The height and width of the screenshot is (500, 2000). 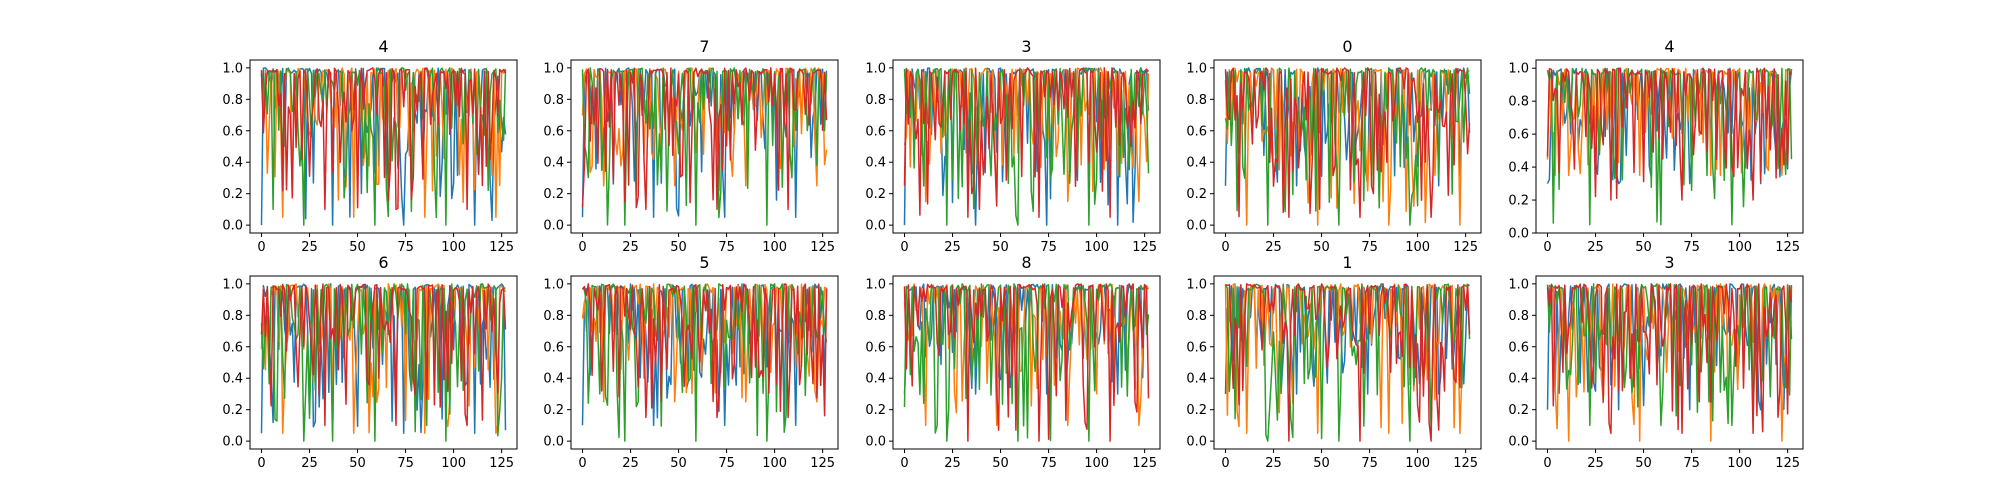 I want to click on subplot-2: 7 0 25 50 75 100 125 0.0 0.2 0.4 0.6 0.8 1.0, so click(x=691, y=146).